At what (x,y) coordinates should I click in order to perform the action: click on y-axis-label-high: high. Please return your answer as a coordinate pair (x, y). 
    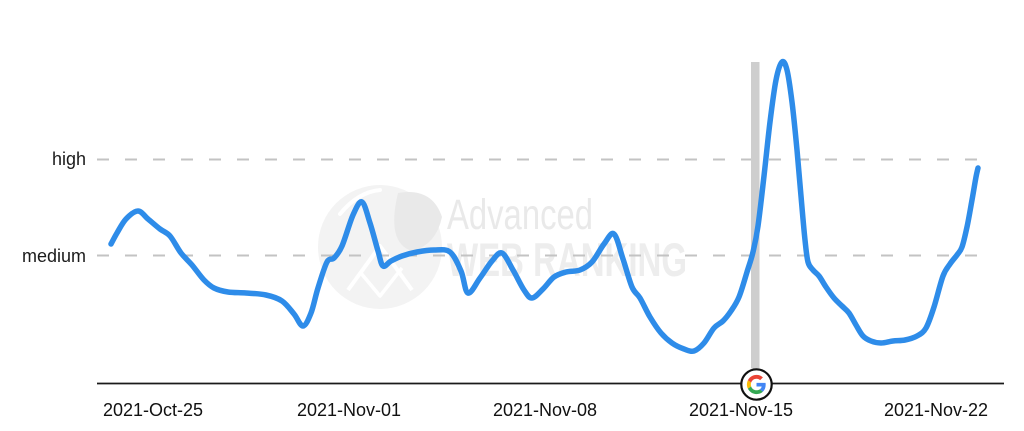
    Looking at the image, I should click on (68, 159).